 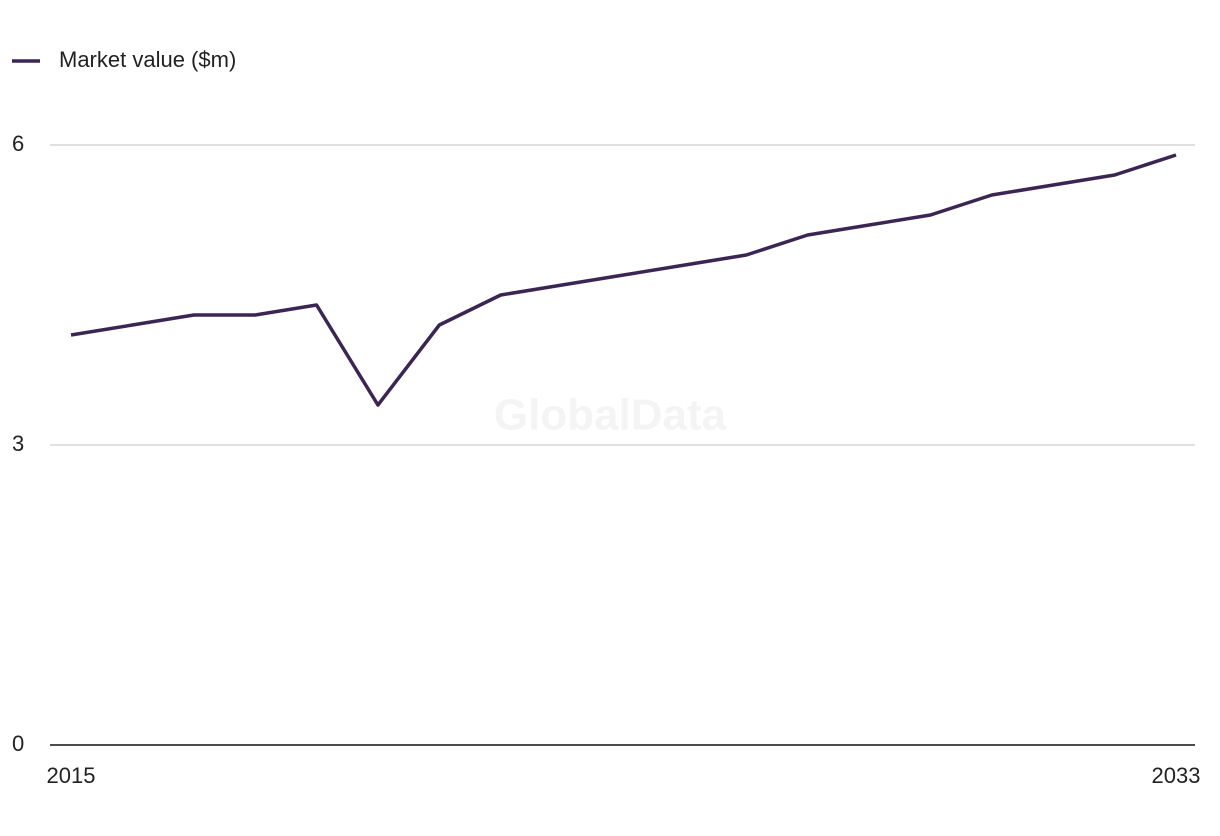 I want to click on x-tick-label: 2015, so click(x=71, y=775).